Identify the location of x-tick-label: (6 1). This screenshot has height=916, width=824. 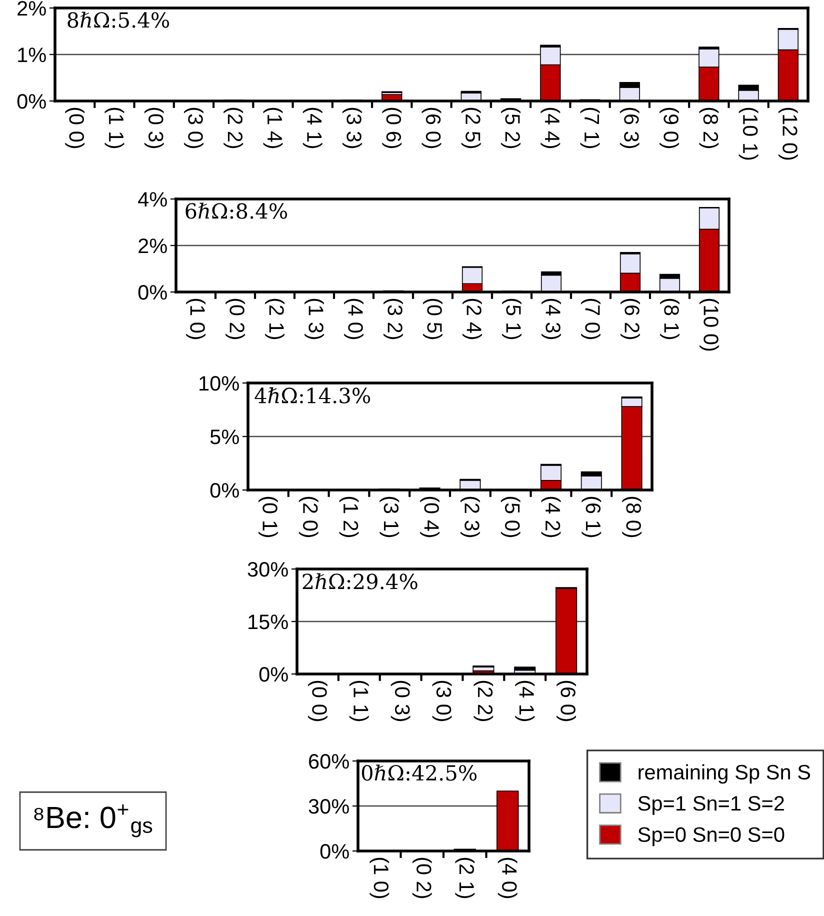
(592, 517).